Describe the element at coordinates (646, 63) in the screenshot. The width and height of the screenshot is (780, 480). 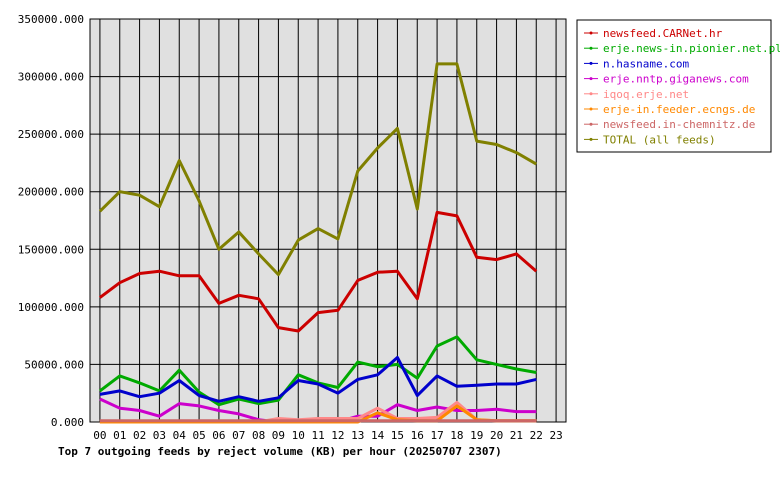
I see `legend-entry: n.hasname.com` at that location.